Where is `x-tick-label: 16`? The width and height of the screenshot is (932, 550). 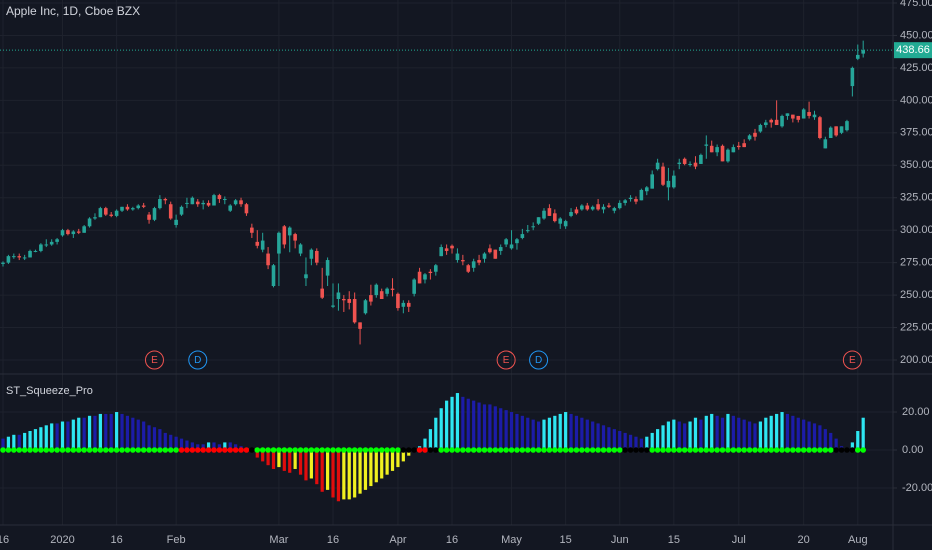 x-tick-label: 16 is located at coordinates (4, 540).